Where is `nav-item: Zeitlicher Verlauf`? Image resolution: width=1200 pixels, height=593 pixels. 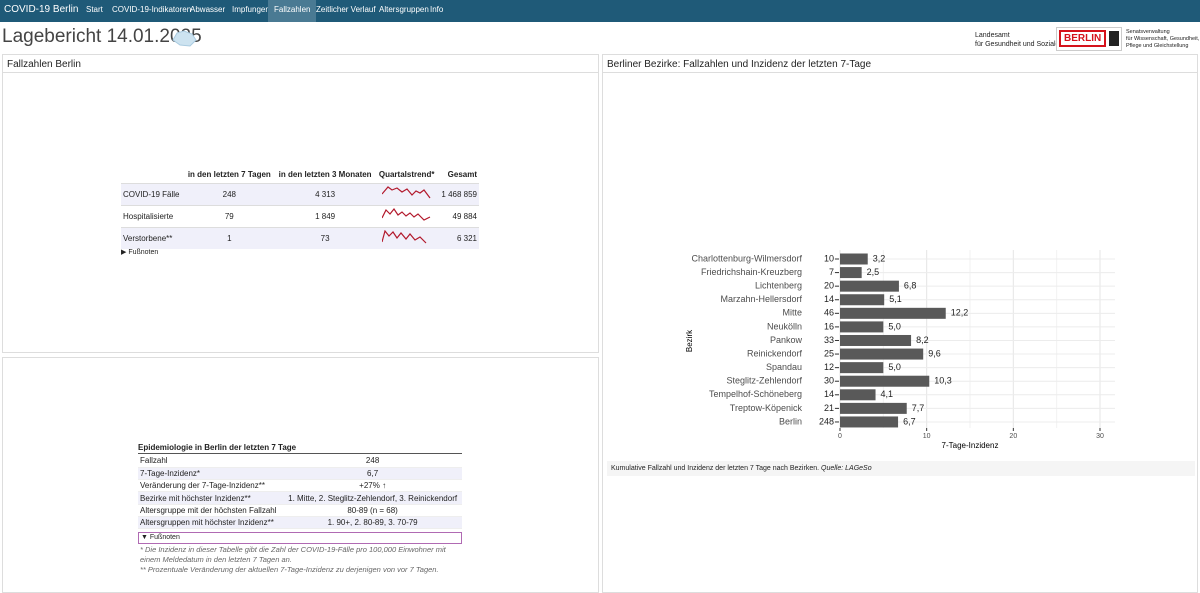
nav-item: Zeitlicher Verlauf is located at coordinates (346, 9).